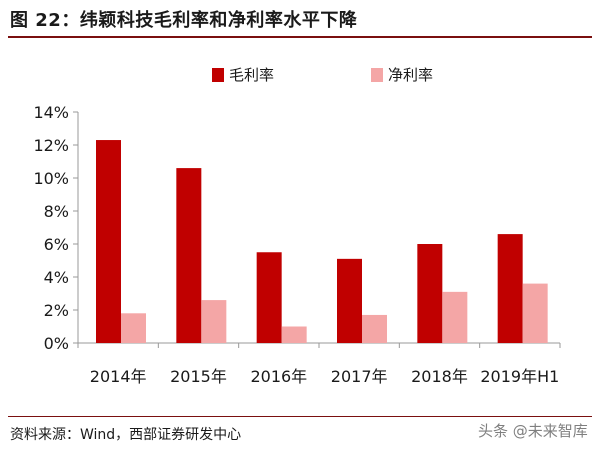 This screenshot has height=449, width=600. Describe the element at coordinates (377, 74) in the screenshot. I see `legend-swatch-net` at that location.